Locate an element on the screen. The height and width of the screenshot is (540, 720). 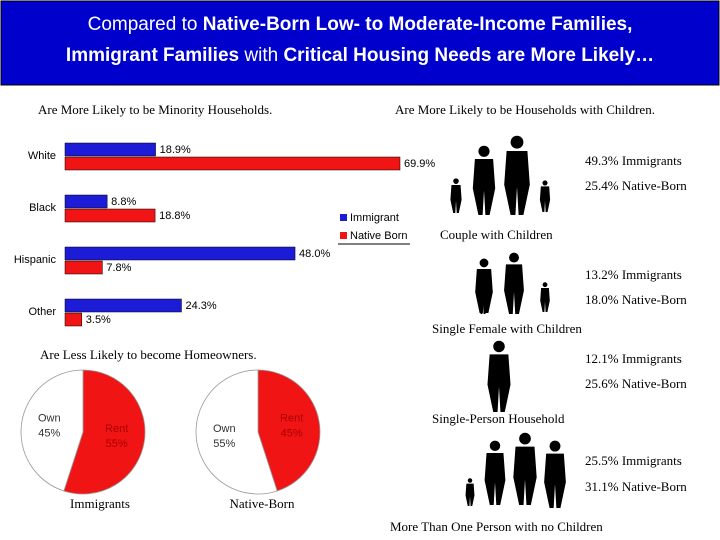
stat: 25.5% Immigrants is located at coordinates (633, 460).